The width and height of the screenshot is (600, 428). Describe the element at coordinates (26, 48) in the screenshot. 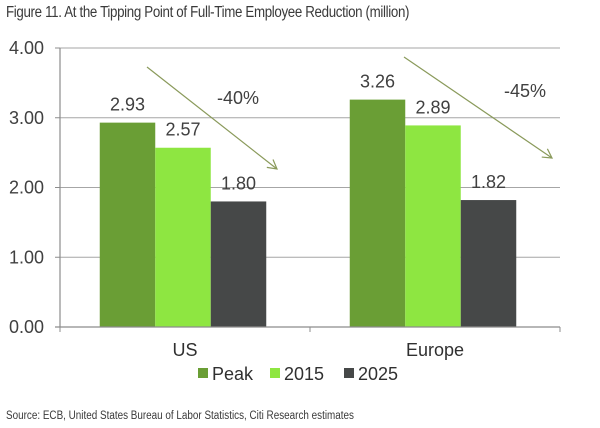

I see `y-tick-label: 4.00` at that location.